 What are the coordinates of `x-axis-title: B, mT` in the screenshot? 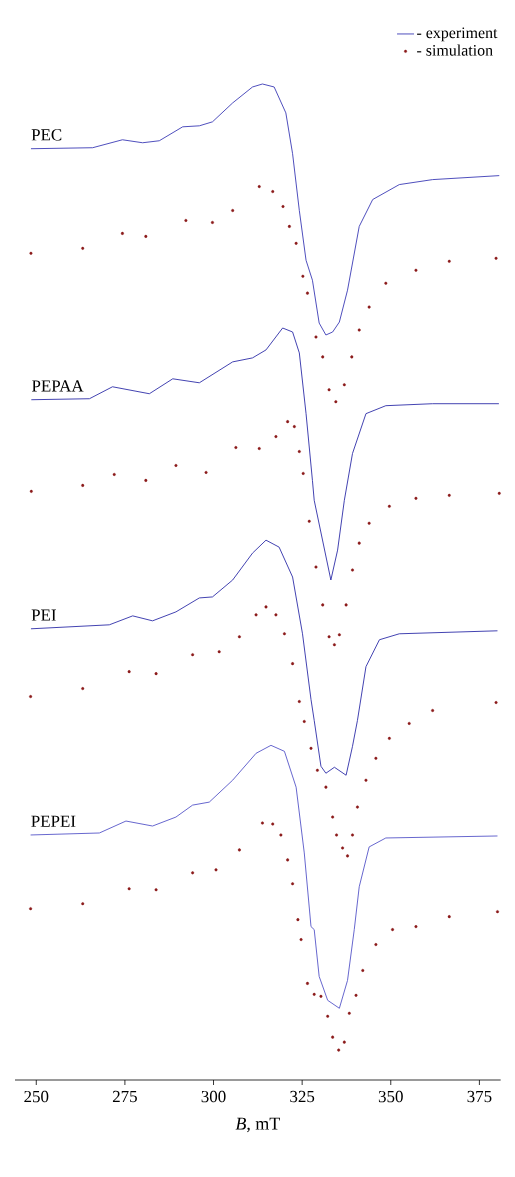 It's located at (257, 1125).